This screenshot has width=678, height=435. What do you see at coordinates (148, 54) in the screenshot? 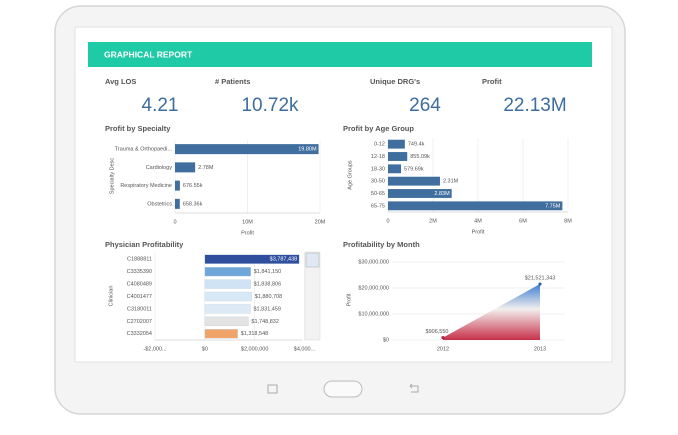
I see `header-title: GRAPHICAL REPORT` at bounding box center [148, 54].